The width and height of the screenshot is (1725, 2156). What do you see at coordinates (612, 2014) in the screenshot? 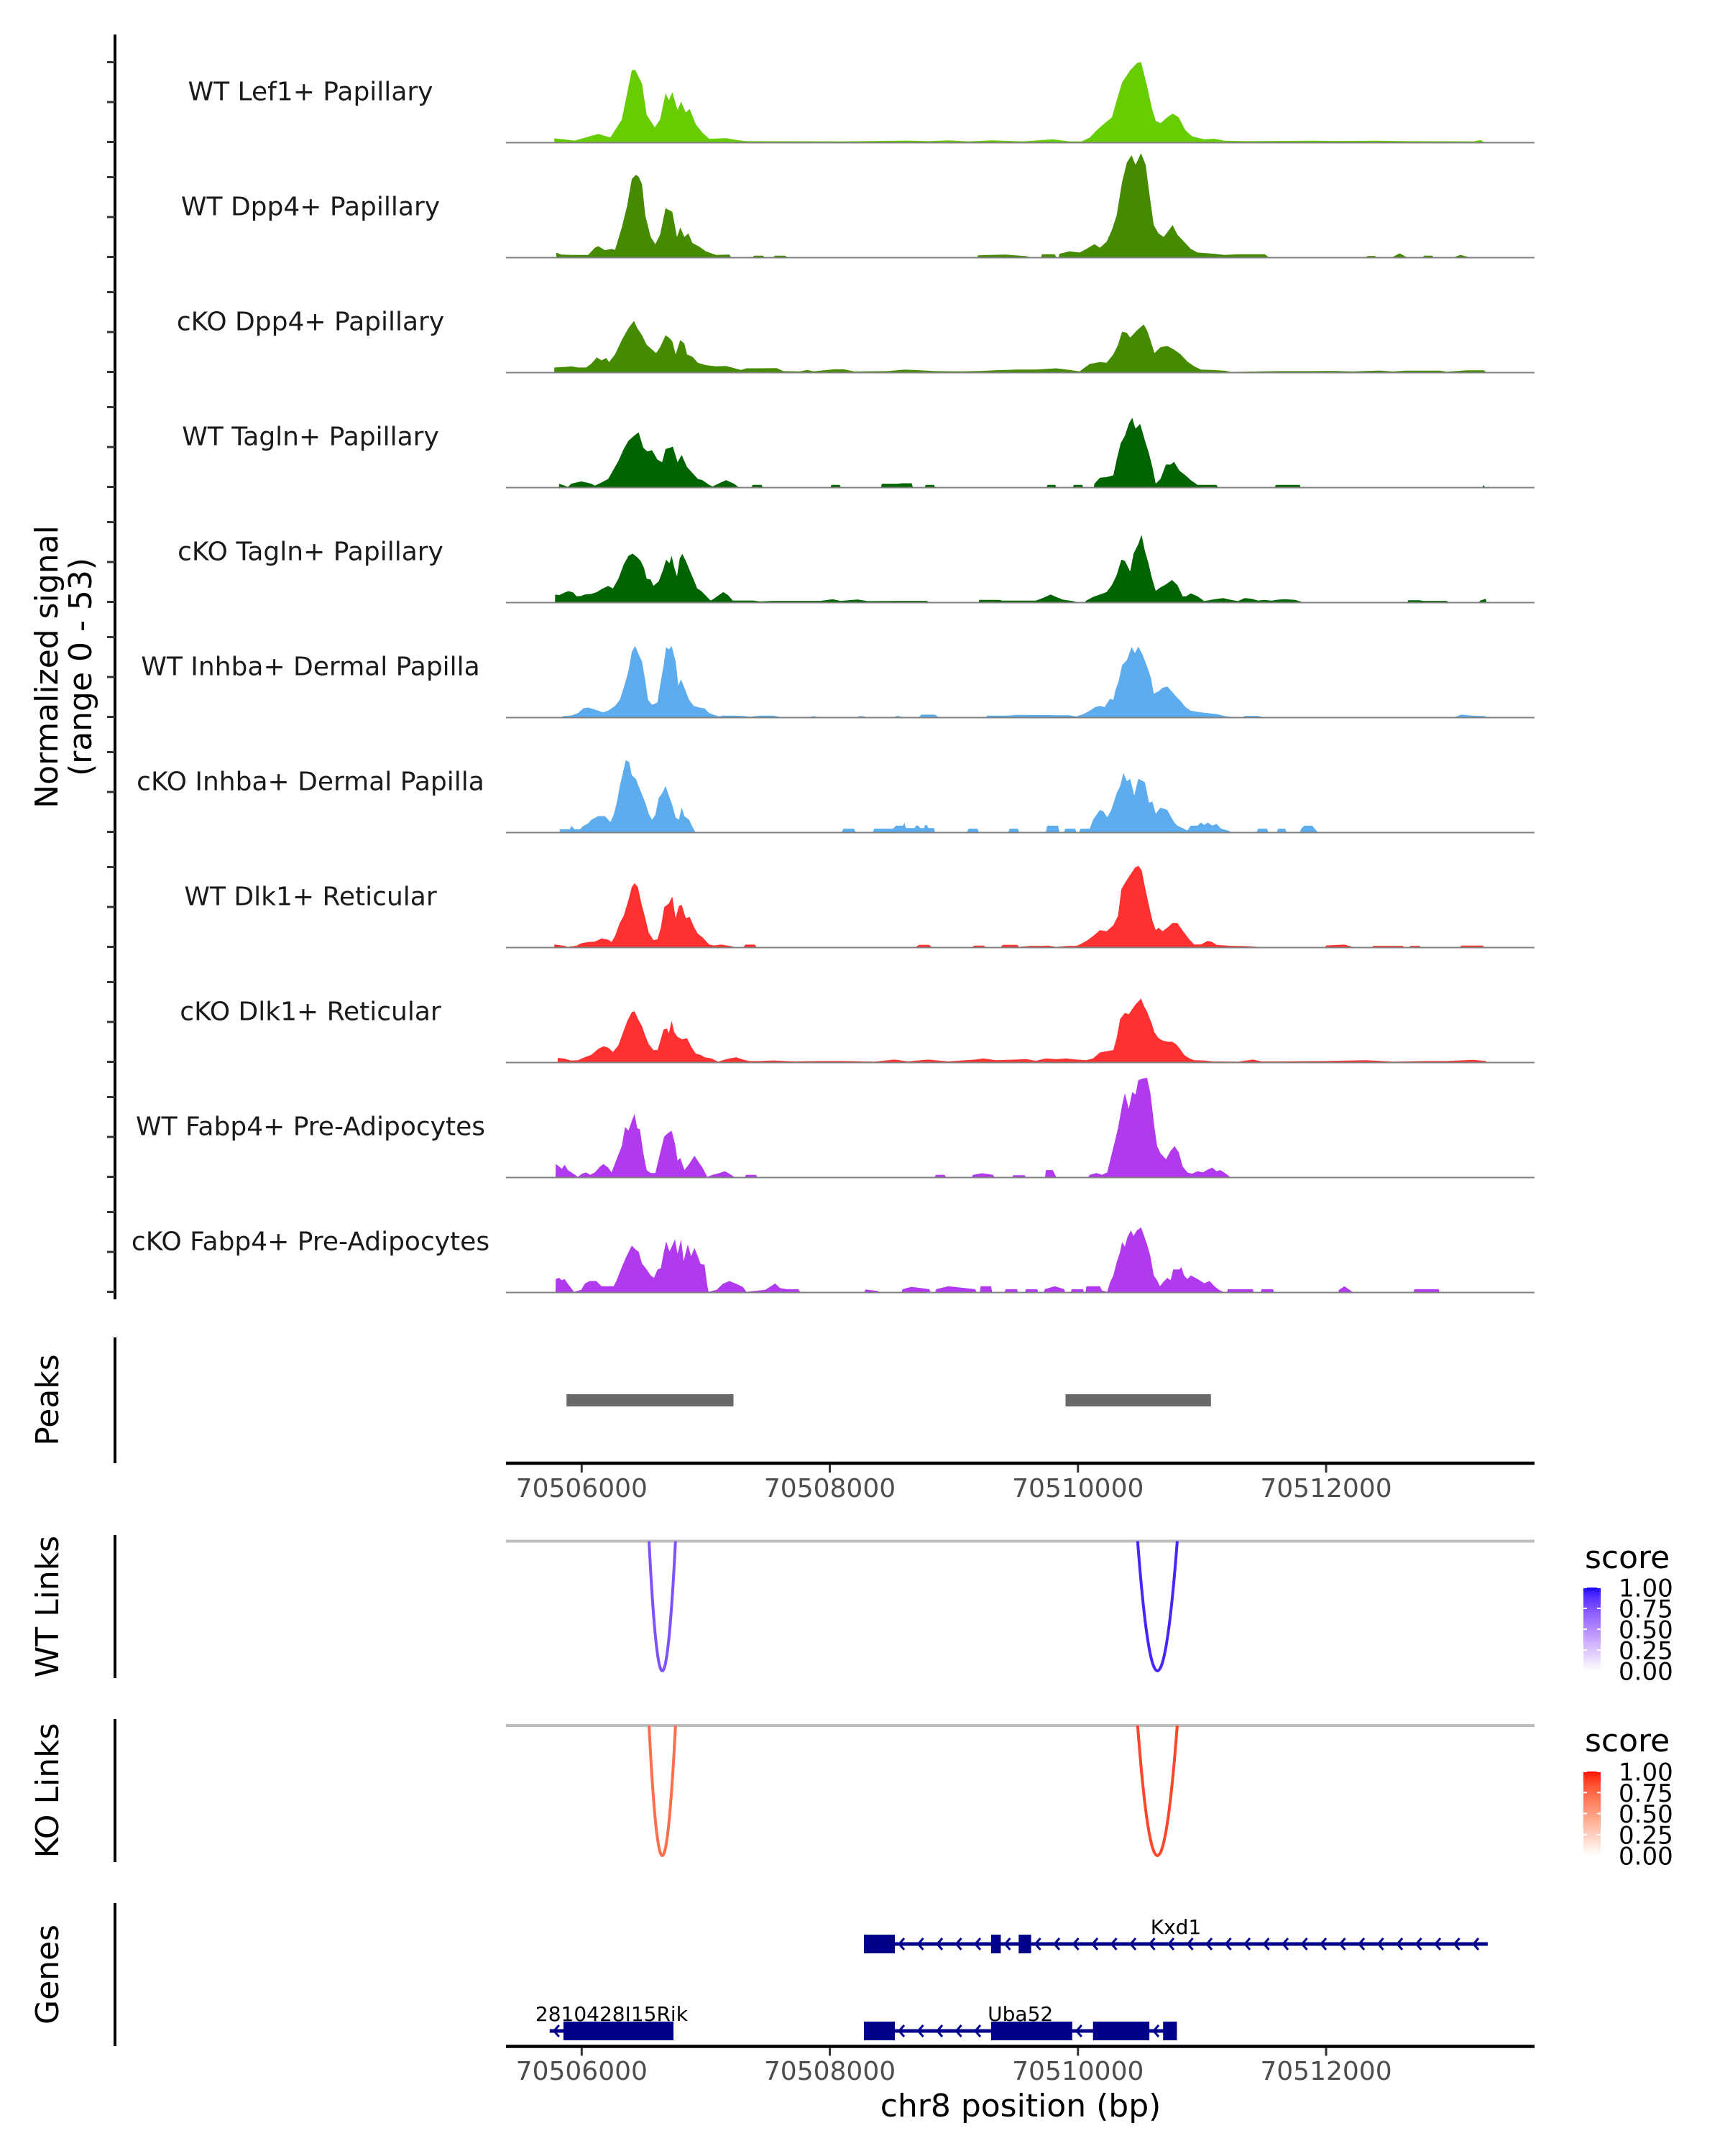
I see `gene-label: 2810428I15Rik` at bounding box center [612, 2014].